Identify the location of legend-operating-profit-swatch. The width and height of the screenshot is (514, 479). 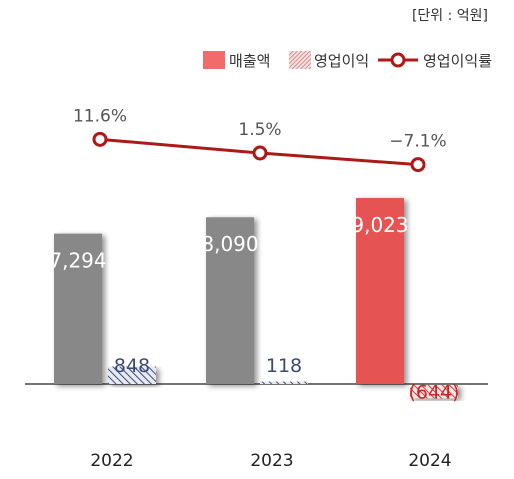
(300, 60).